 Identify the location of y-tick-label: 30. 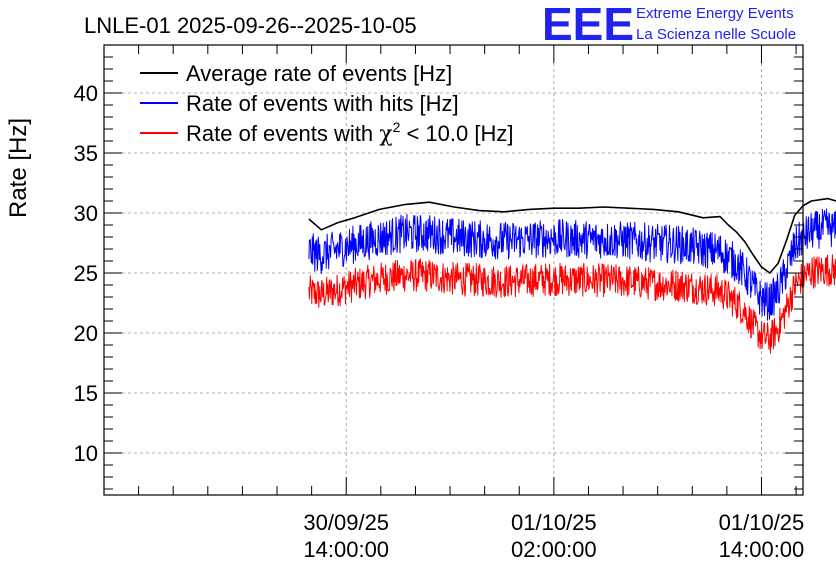
(86, 213).